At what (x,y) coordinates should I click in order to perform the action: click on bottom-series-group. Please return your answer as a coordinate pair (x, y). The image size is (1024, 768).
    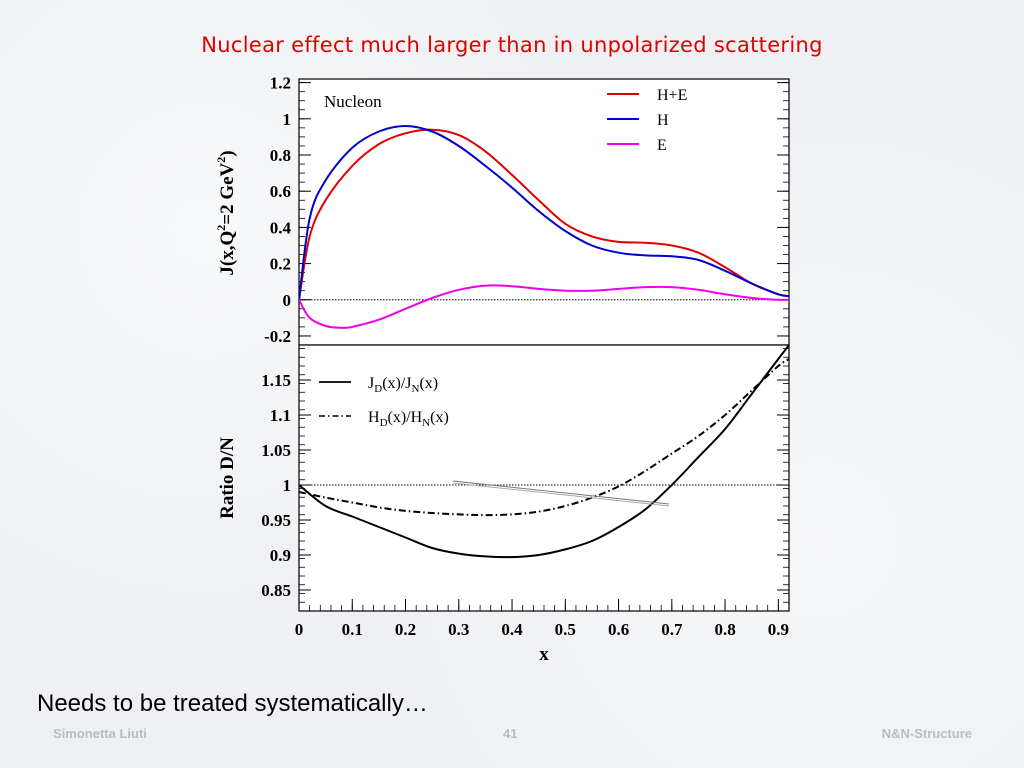
    Looking at the image, I should click on (544, 452).